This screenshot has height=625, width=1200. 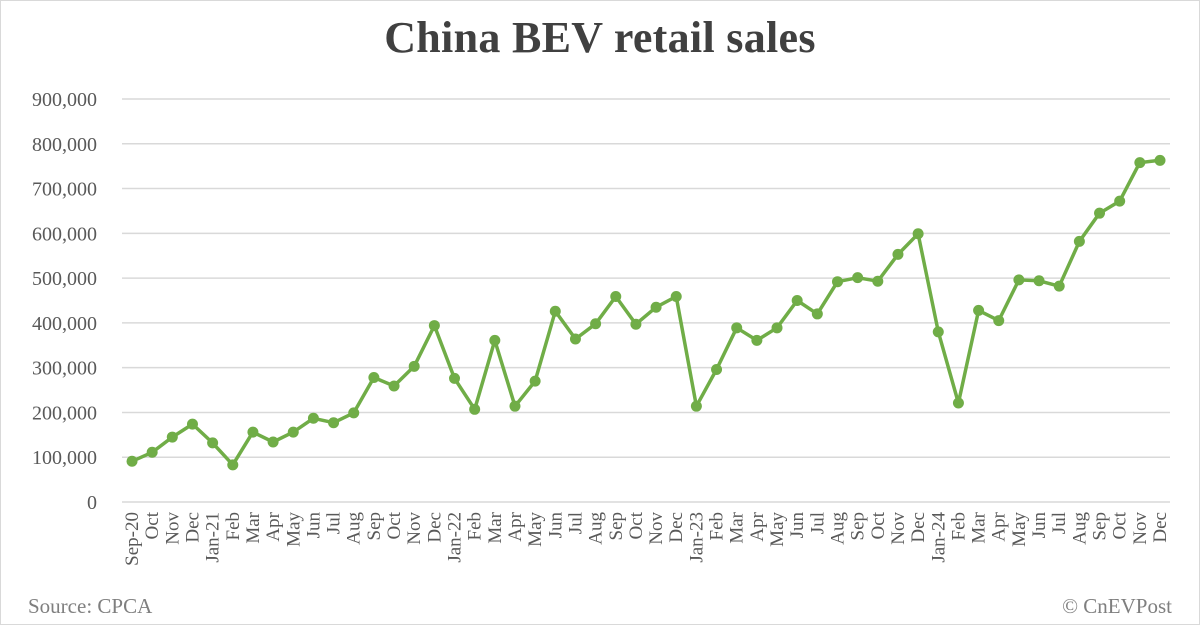 What do you see at coordinates (64, 190) in the screenshot?
I see `y-tick-label: 700,000` at bounding box center [64, 190].